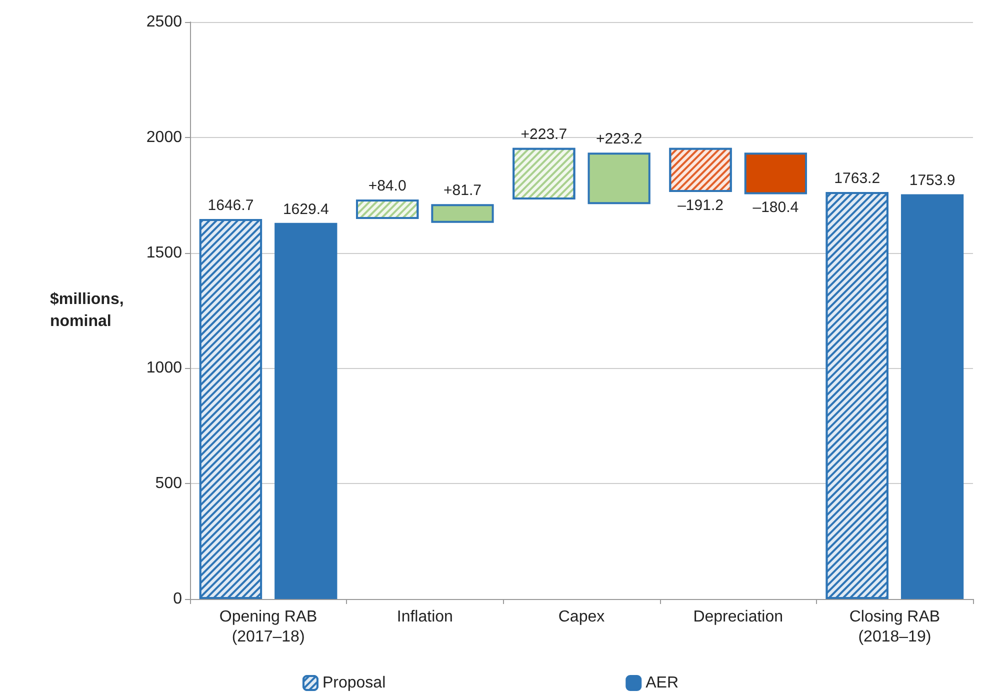  What do you see at coordinates (168, 483) in the screenshot?
I see `y-tick-label: 500` at bounding box center [168, 483].